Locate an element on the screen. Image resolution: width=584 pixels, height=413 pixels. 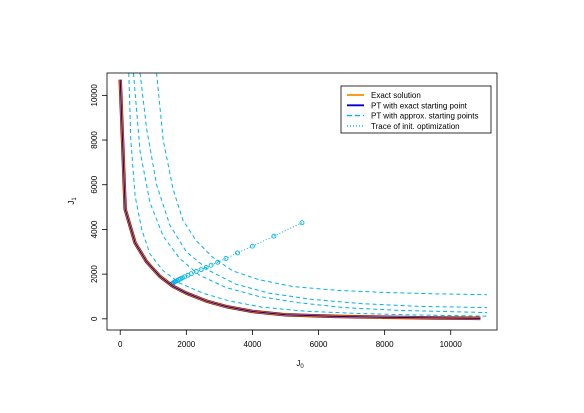
x-tick-label: 0 is located at coordinates (120, 344).